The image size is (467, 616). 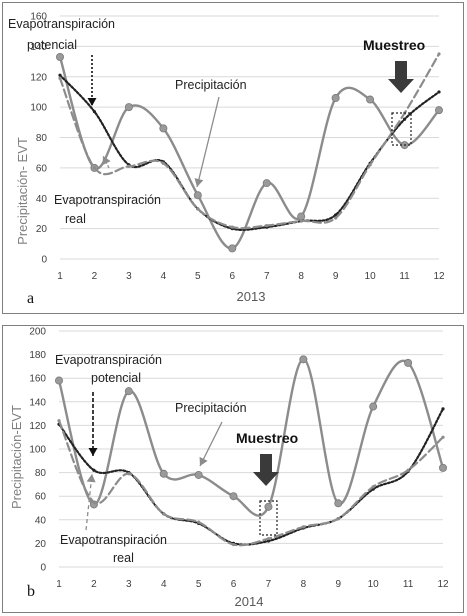 I want to click on y-tick-label: 0, so click(x=43, y=568).